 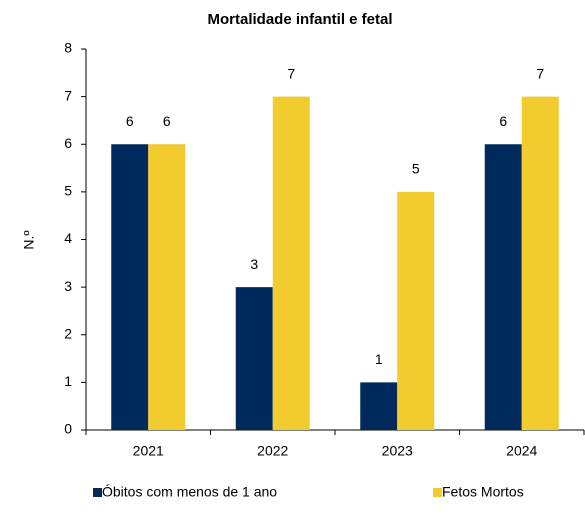 I want to click on y-tick-label: 3, so click(x=68, y=286).